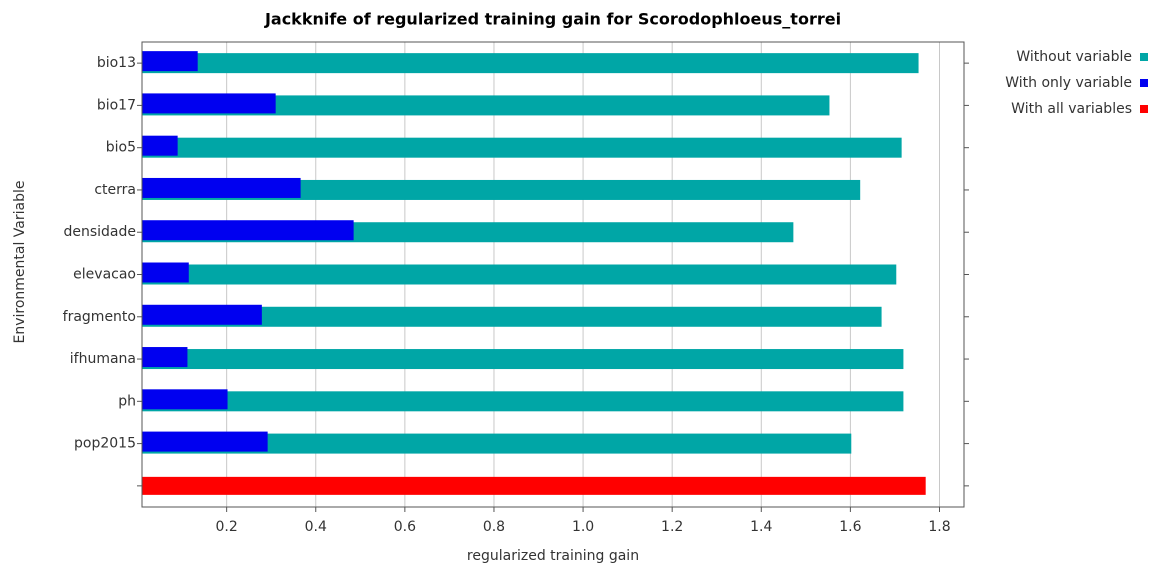 This screenshot has height=569, width=1157. What do you see at coordinates (583, 527) in the screenshot?
I see `x-tick-label: 1.0` at bounding box center [583, 527].